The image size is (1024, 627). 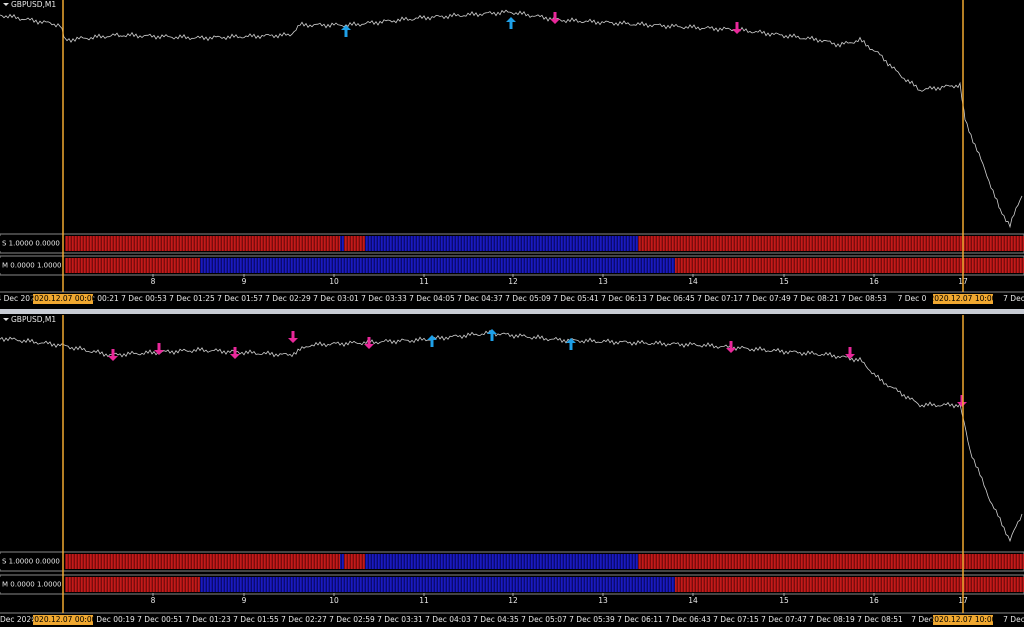 I want to click on time-label: 7 Dec 03:31, so click(x=400, y=619).